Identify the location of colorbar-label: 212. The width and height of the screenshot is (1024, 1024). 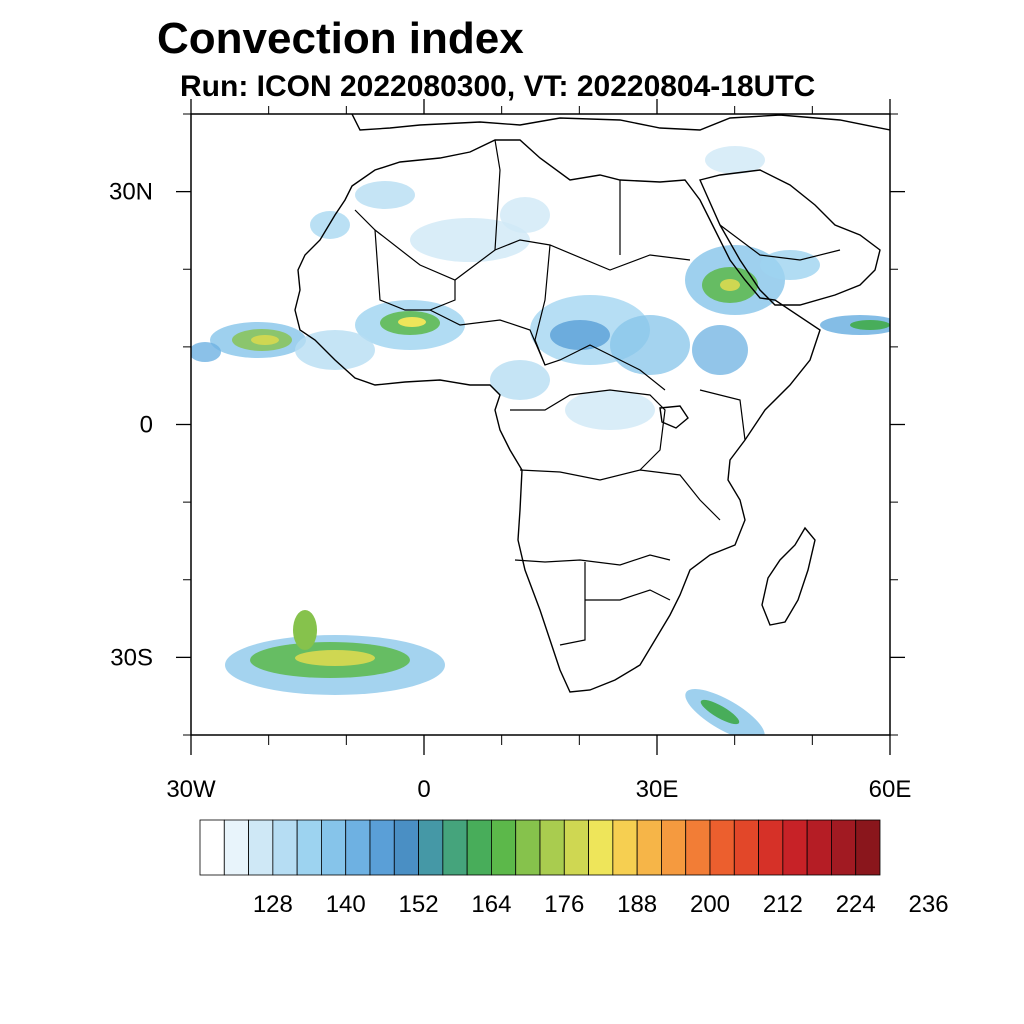
(783, 904).